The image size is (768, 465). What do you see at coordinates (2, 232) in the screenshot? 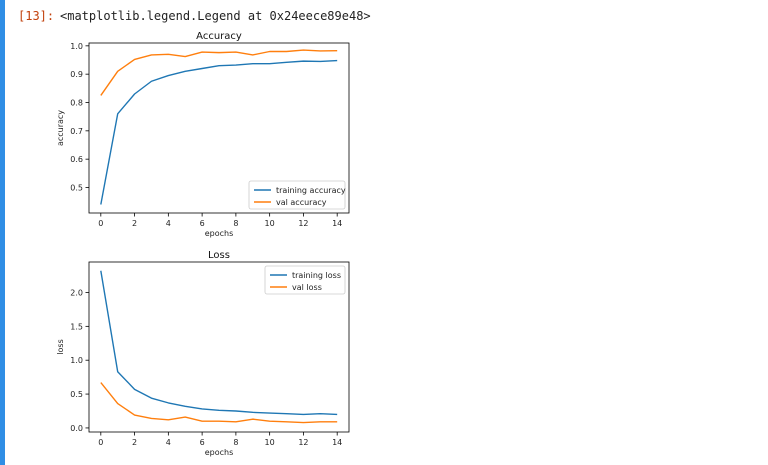
I see `cell-selection-bar` at bounding box center [2, 232].